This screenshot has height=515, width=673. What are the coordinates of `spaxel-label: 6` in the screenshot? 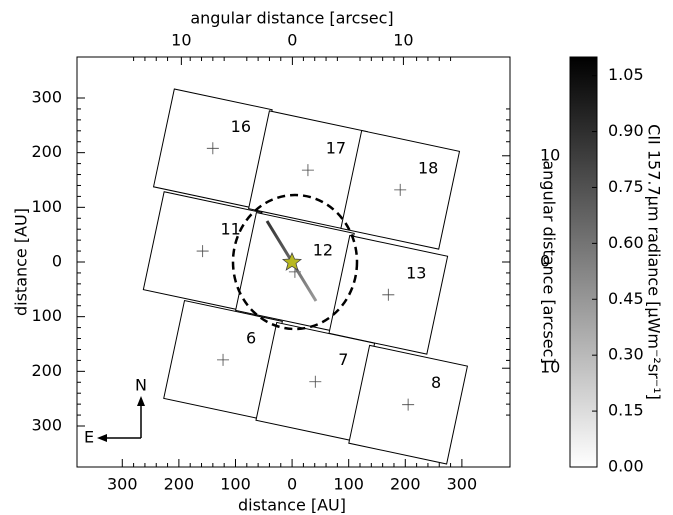 It's located at (251, 337).